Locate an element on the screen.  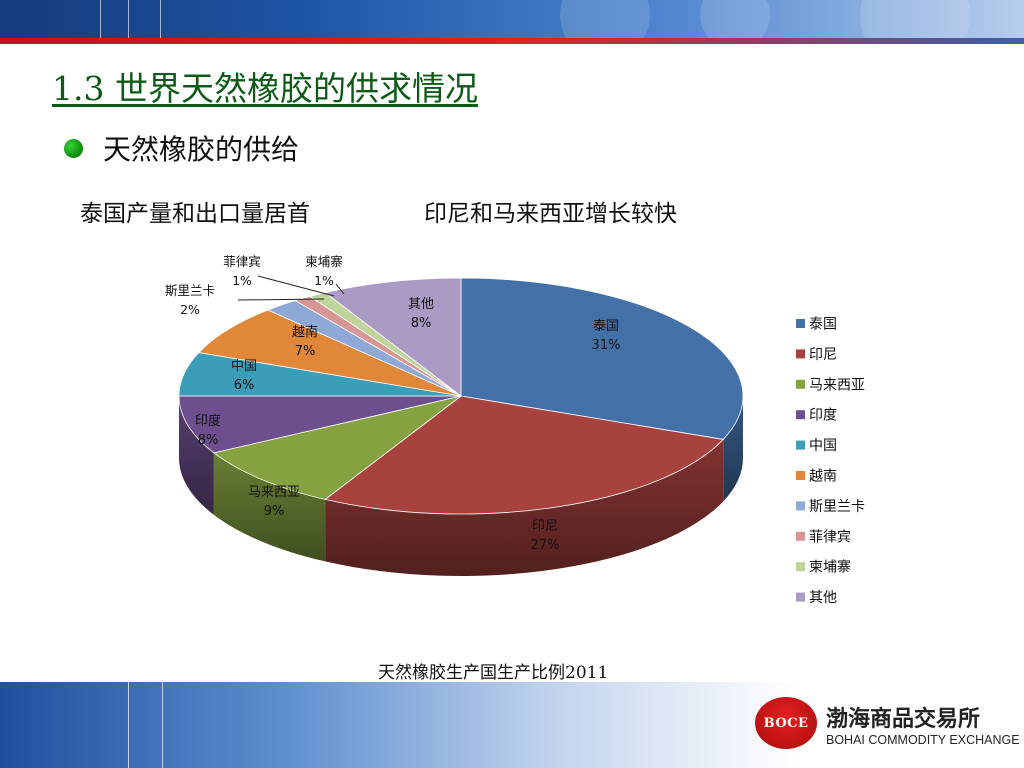
slice-name-label: 马来西亚 is located at coordinates (274, 492).